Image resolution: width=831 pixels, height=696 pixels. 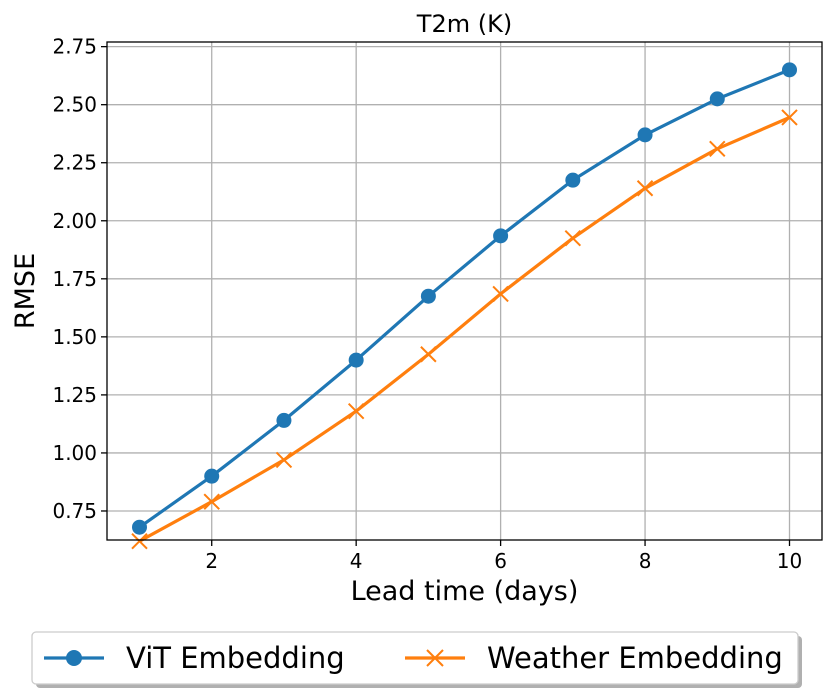 I want to click on legend-entry: ViT Embedding, so click(x=194, y=658).